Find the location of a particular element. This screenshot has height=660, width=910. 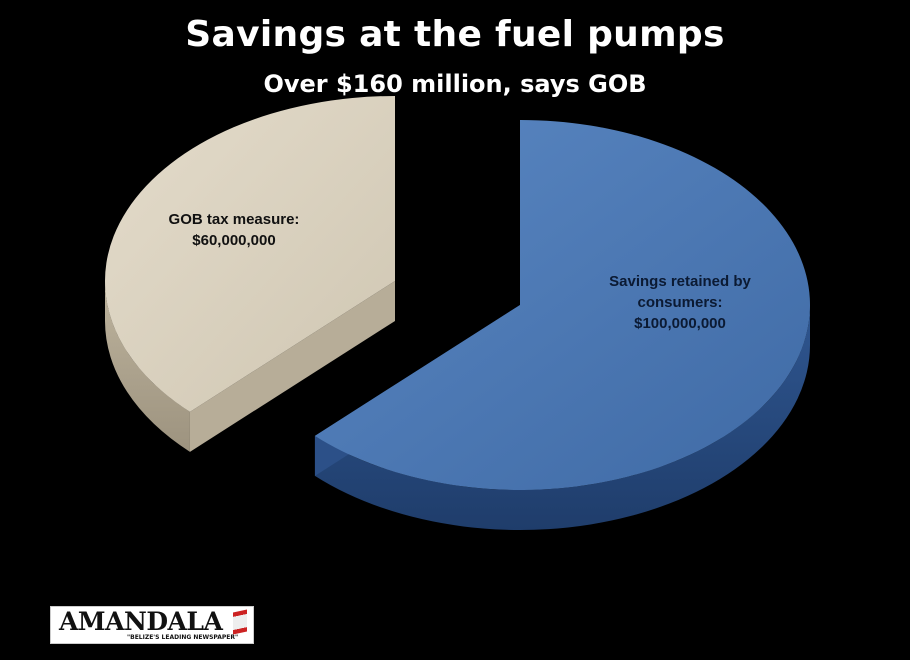

logo-name: AMANDALA is located at coordinates (141, 621).